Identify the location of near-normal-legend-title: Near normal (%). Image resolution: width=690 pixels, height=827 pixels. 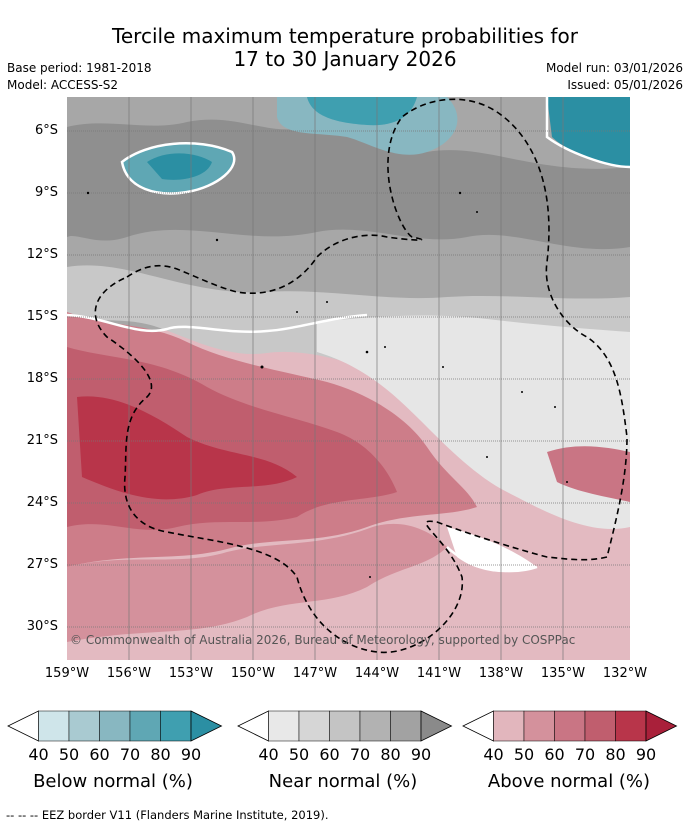
(343, 781).